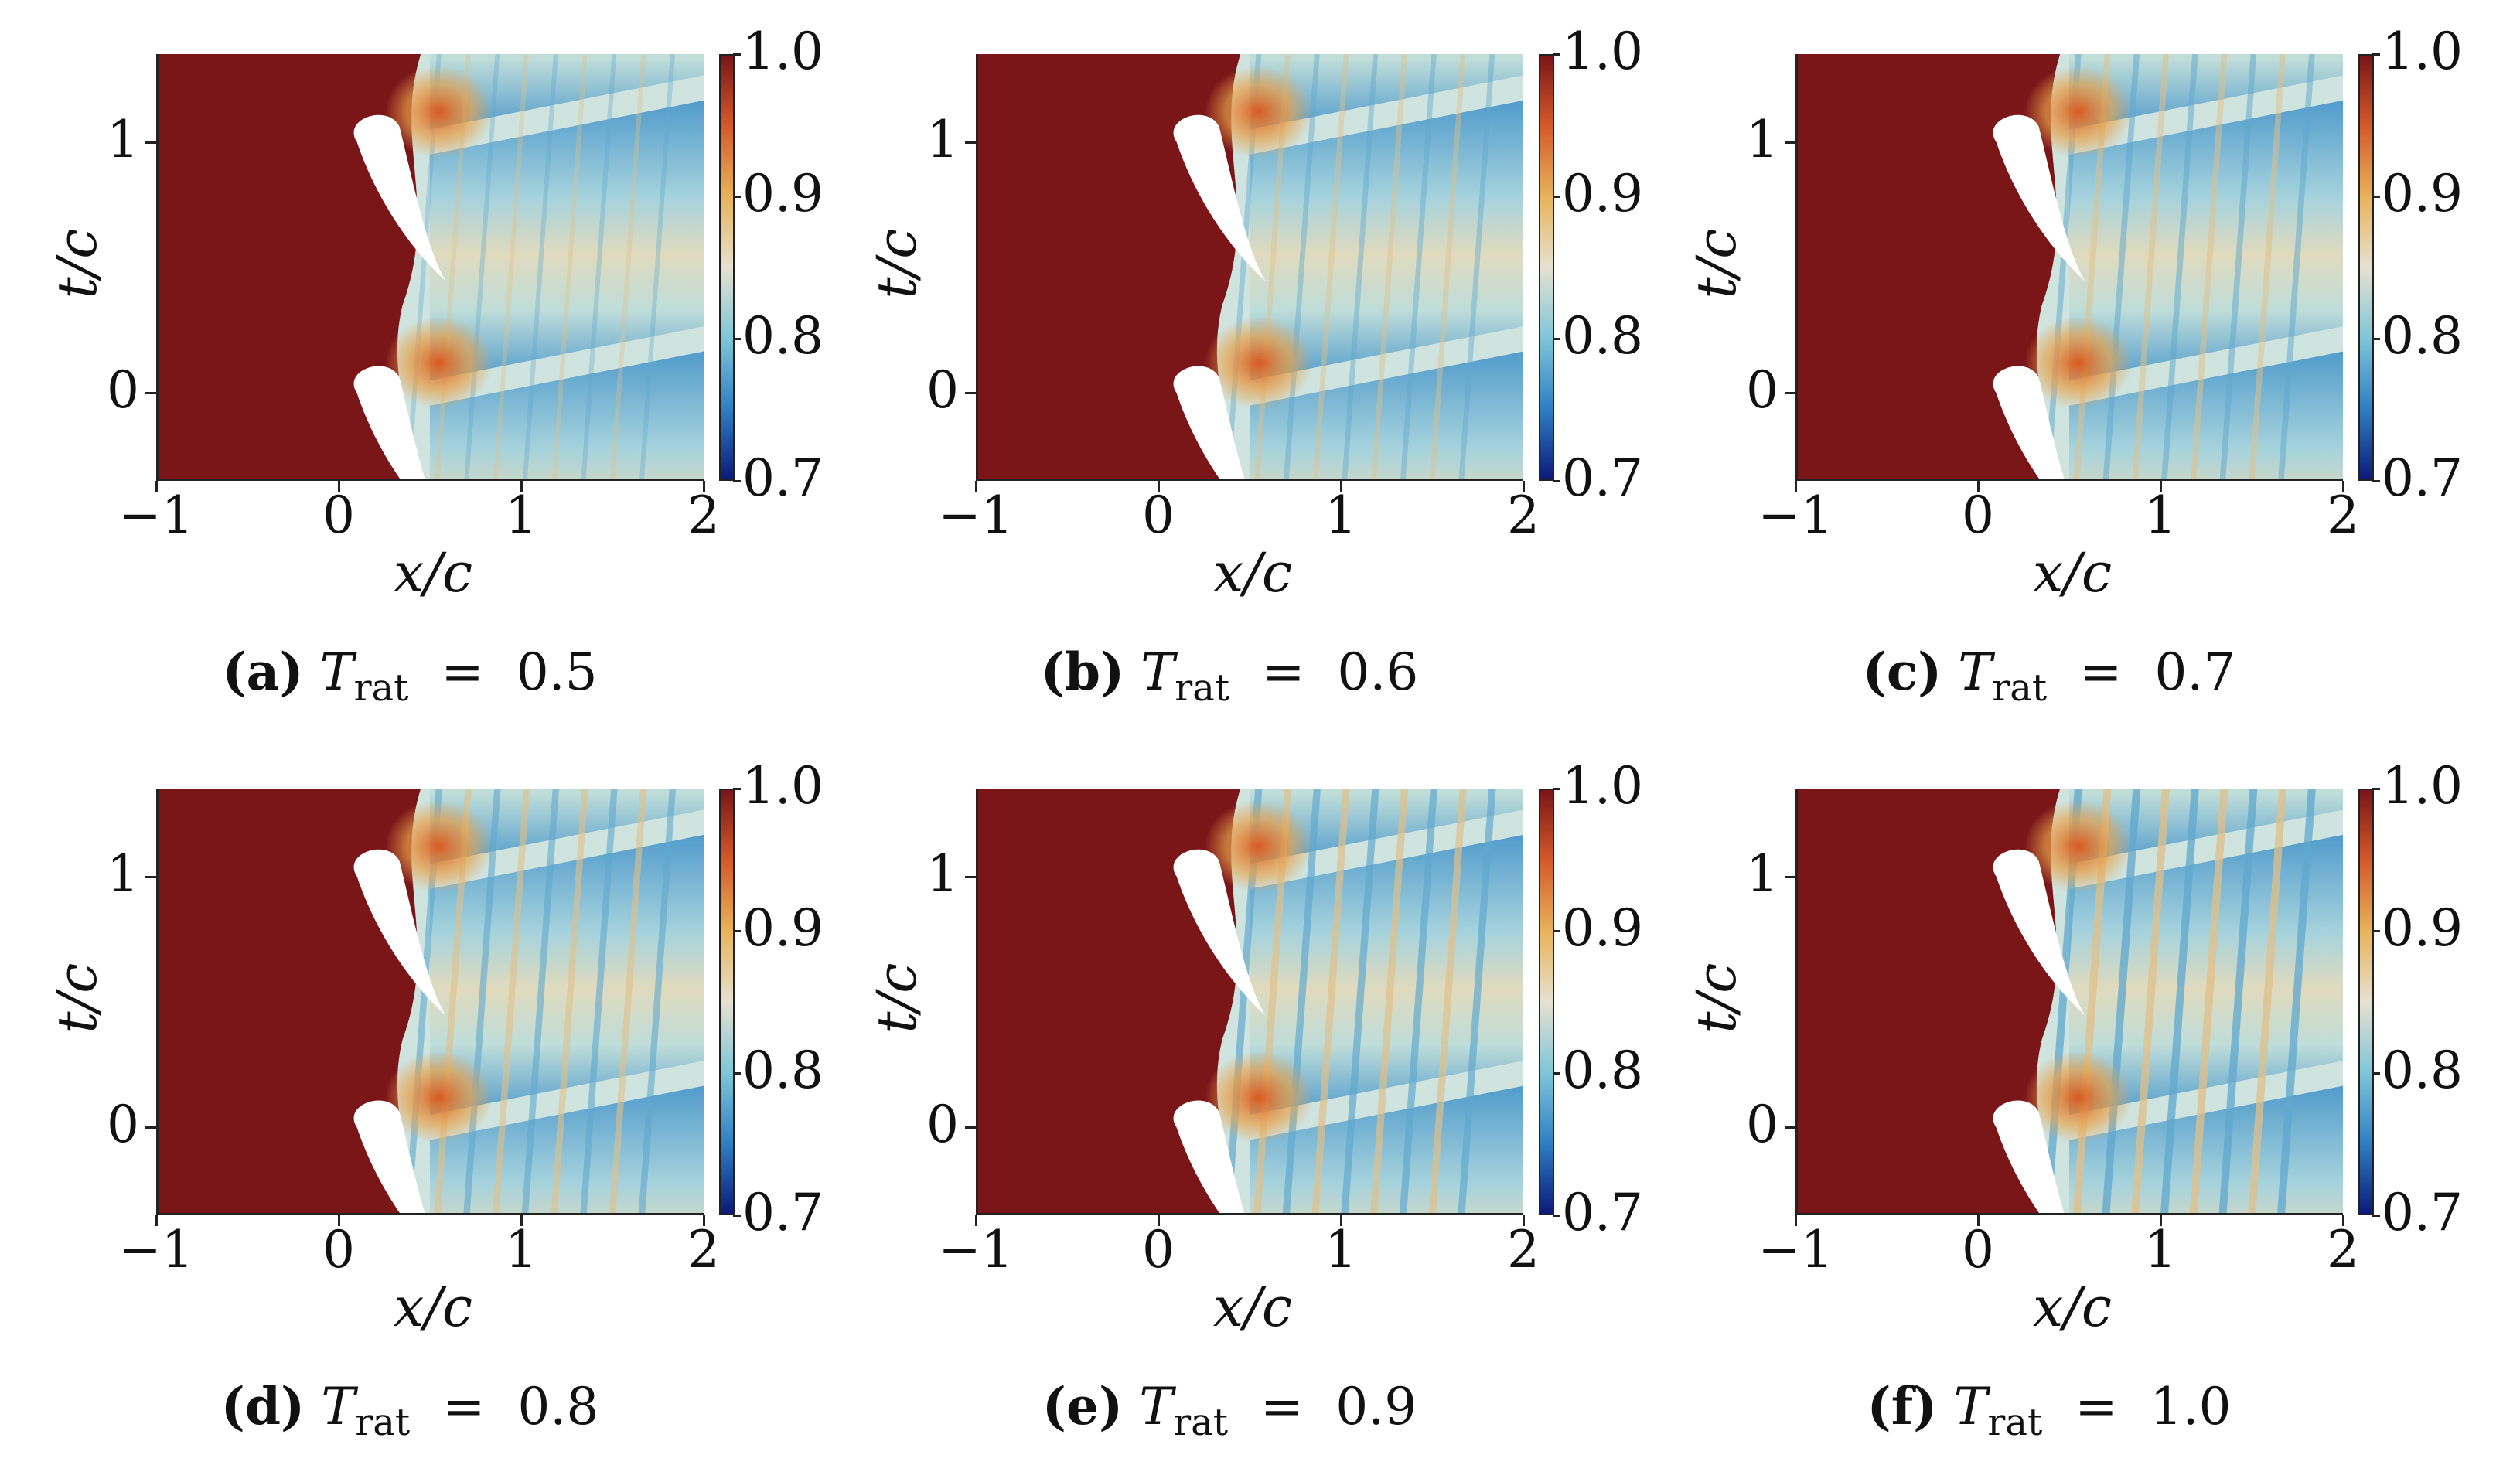  What do you see at coordinates (2015, 1423) in the screenshot?
I see `caption-subscript: rat` at bounding box center [2015, 1423].